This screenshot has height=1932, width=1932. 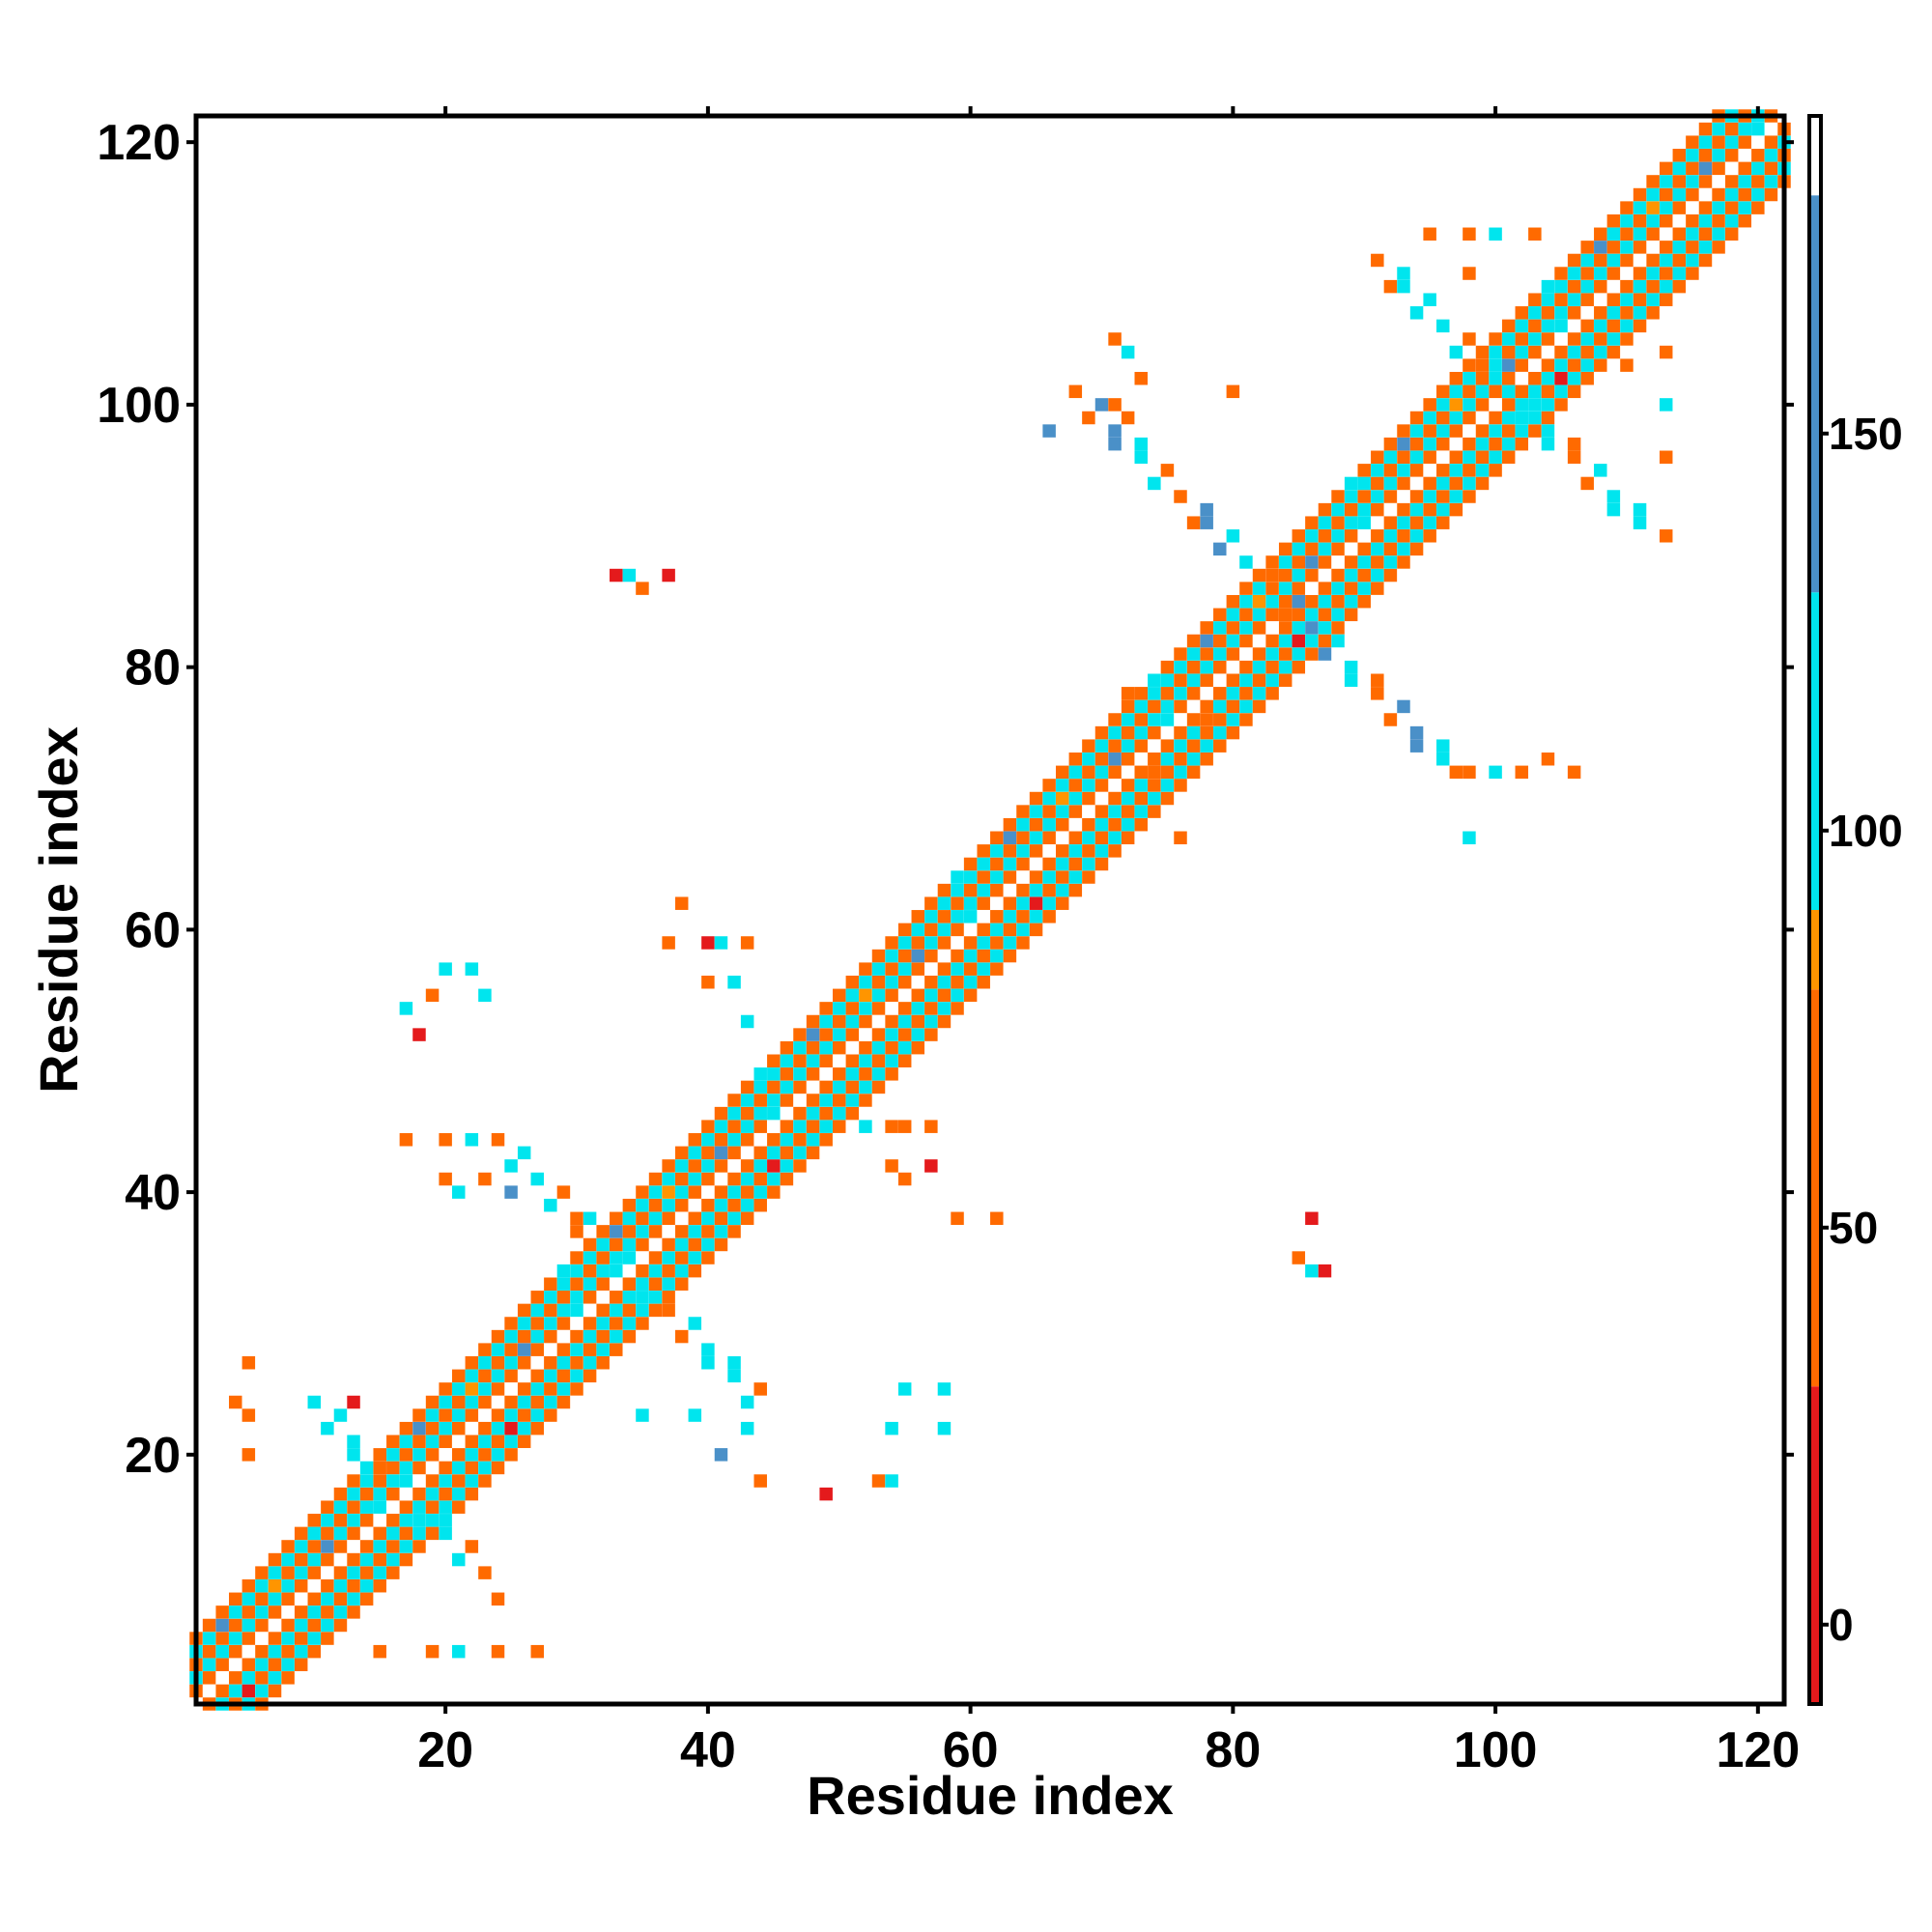 What do you see at coordinates (1815, 1545) in the screenshot?
I see `colorbar-segment` at bounding box center [1815, 1545].